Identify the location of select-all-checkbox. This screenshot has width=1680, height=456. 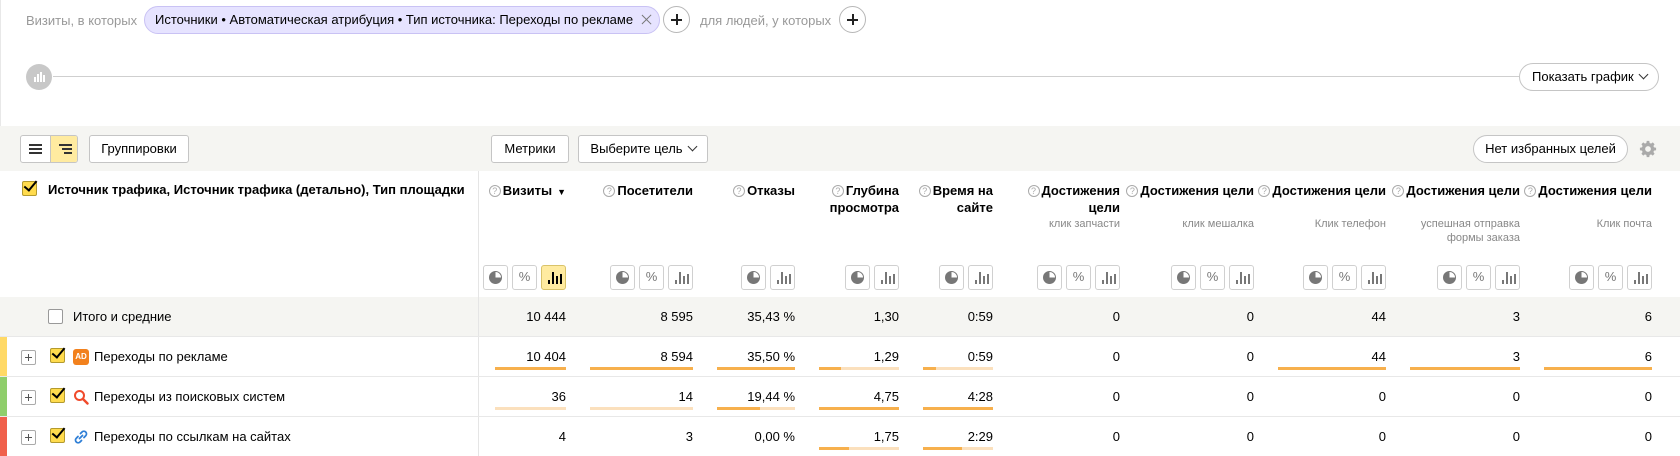
(29, 188).